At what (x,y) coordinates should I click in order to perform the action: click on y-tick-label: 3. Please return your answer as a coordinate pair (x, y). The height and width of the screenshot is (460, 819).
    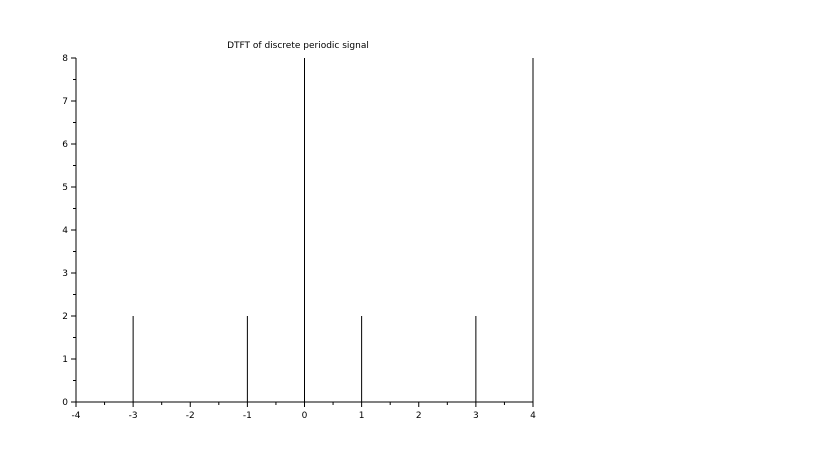
    Looking at the image, I should click on (65, 274).